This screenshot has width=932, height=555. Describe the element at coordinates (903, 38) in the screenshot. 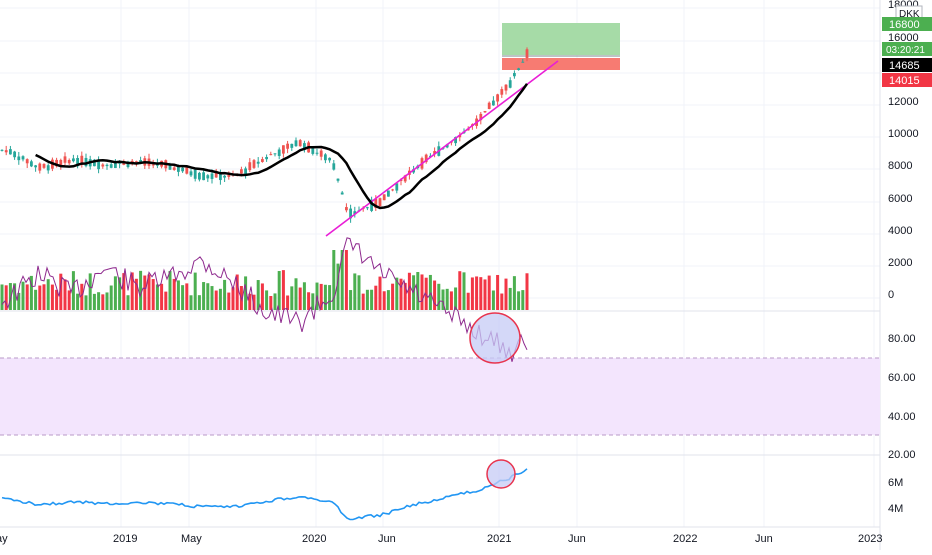

I see `price-tick: 16000` at that location.